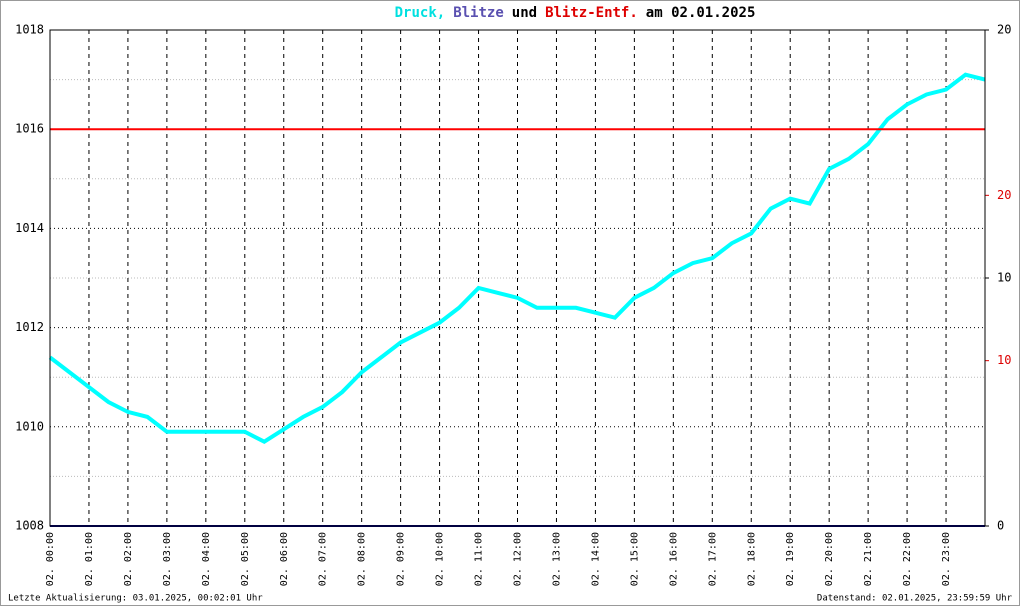 The height and width of the screenshot is (606, 1020). What do you see at coordinates (673, 559) in the screenshot?
I see `x-tick-label: 02. 16:00` at bounding box center [673, 559].